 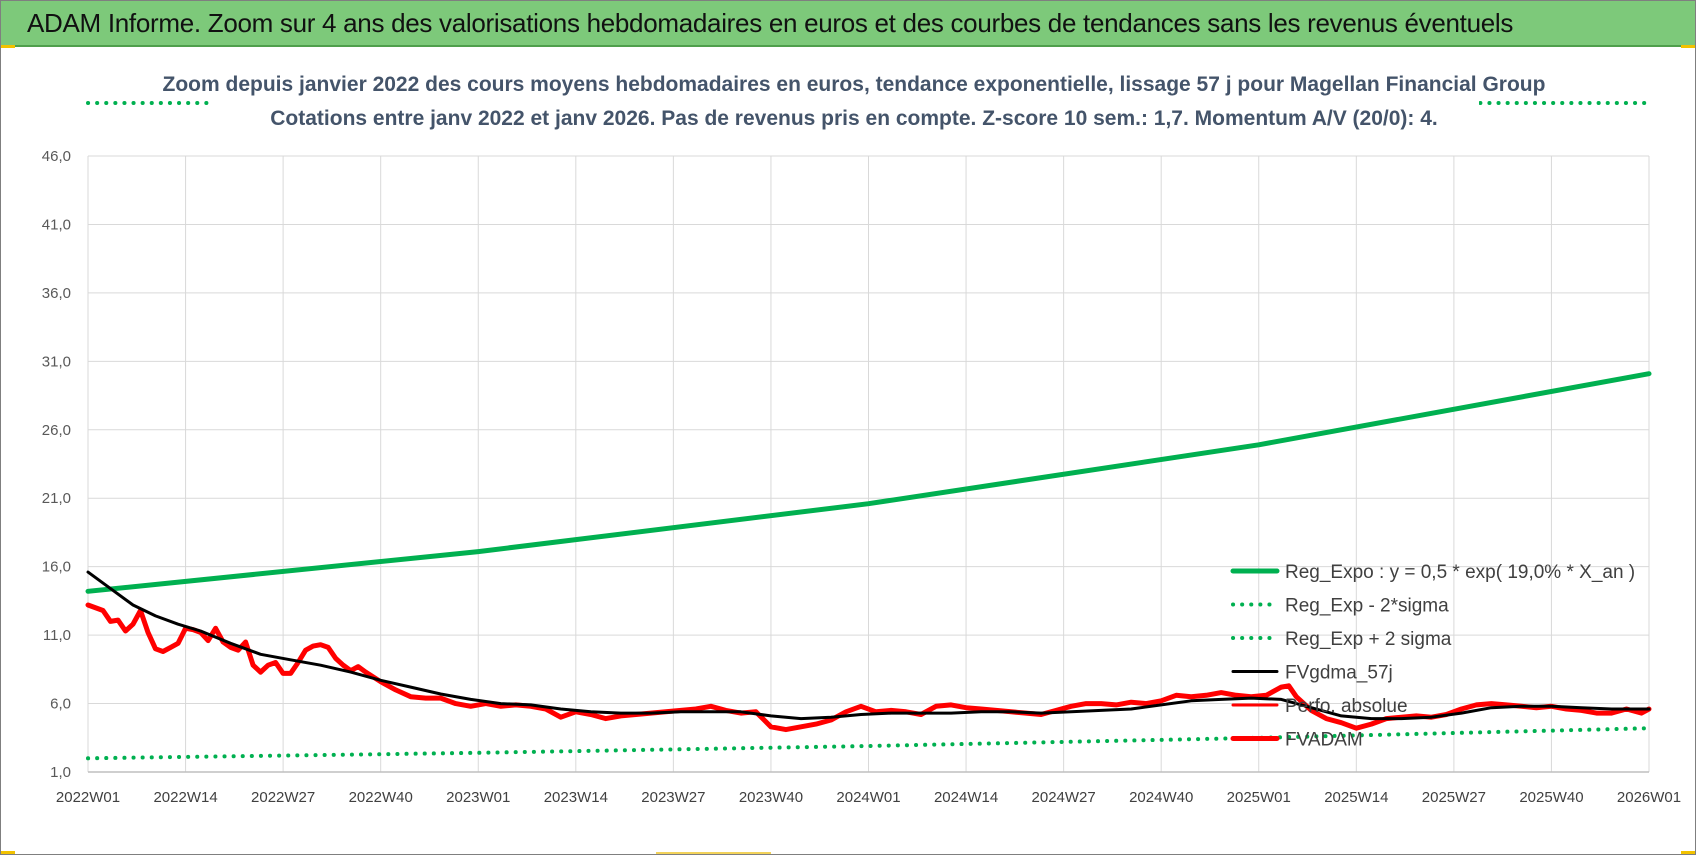 I want to click on corner-mark-bottom-left, so click(x=8, y=852).